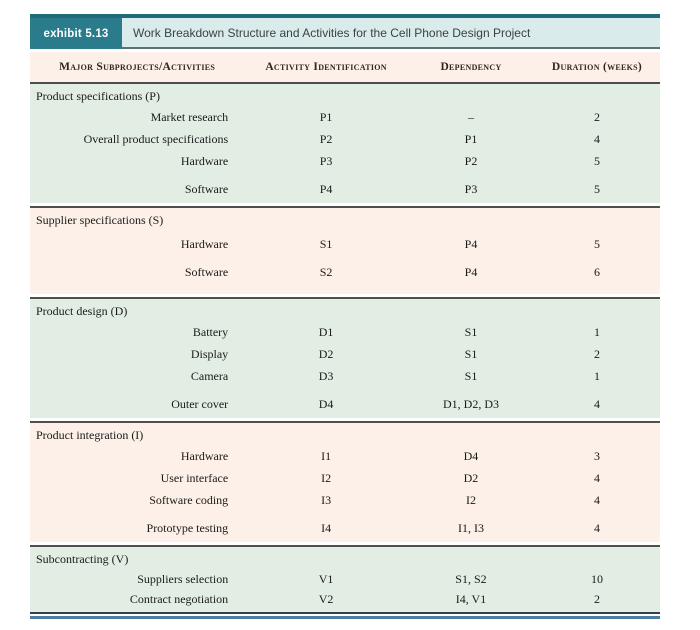 The width and height of the screenshot is (700, 630). Describe the element at coordinates (326, 189) in the screenshot. I see `cell-id: P4` at that location.